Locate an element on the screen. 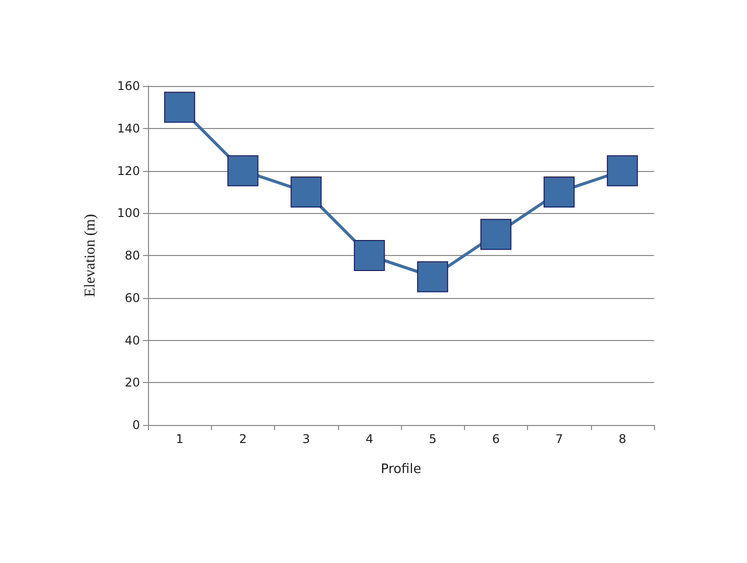  x-tick-label: 5 is located at coordinates (432, 439).